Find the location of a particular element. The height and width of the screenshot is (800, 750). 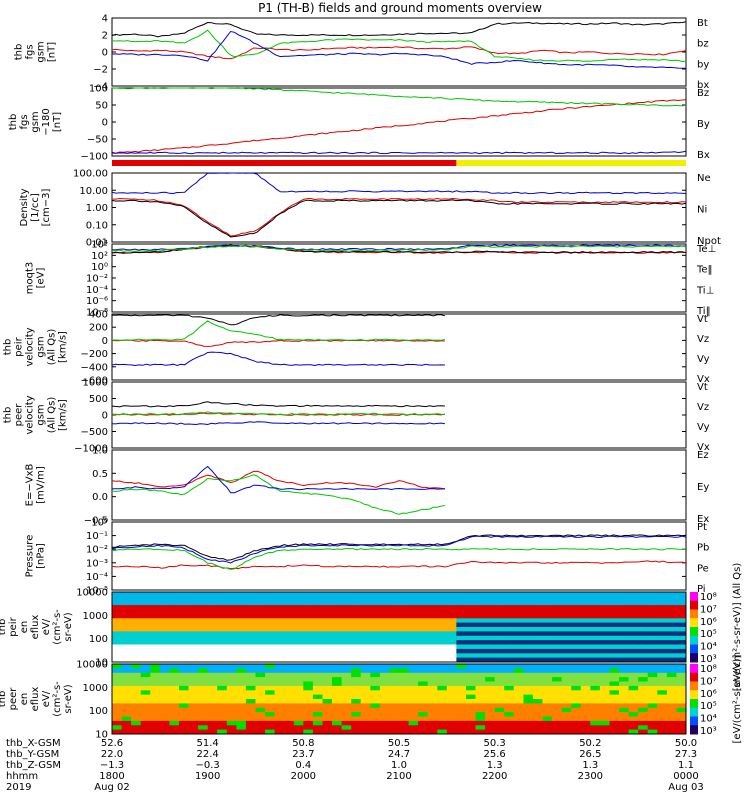

colorbar-swatch is located at coordinates (694, 605).